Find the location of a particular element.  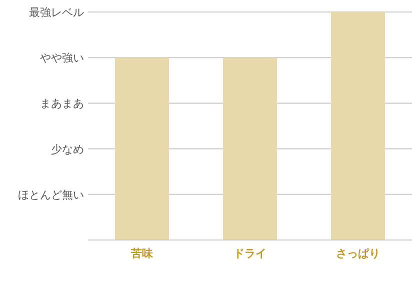

ref-line-label: まあまあ is located at coordinates (62, 103).